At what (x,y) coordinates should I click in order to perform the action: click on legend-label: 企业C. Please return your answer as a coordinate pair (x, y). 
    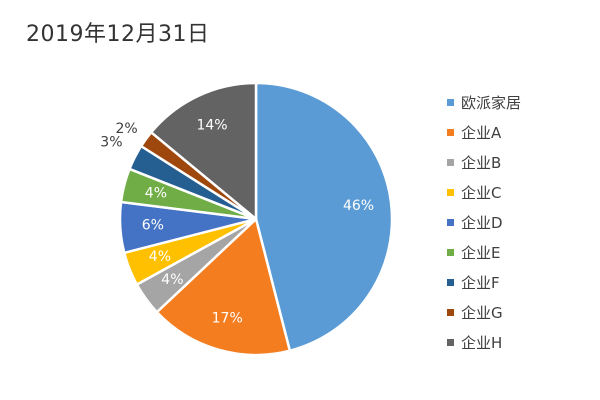
    Looking at the image, I should click on (481, 192).